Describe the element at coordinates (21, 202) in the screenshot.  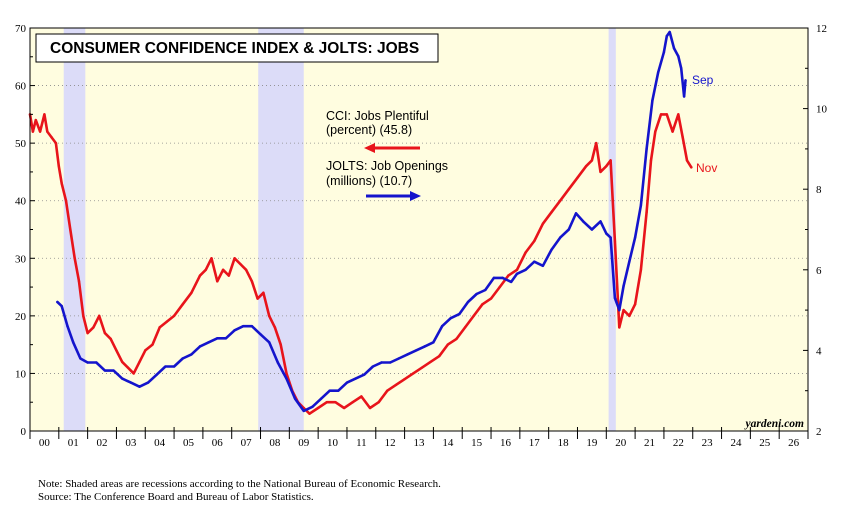
I see `left-tick-label-40: 40` at that location.